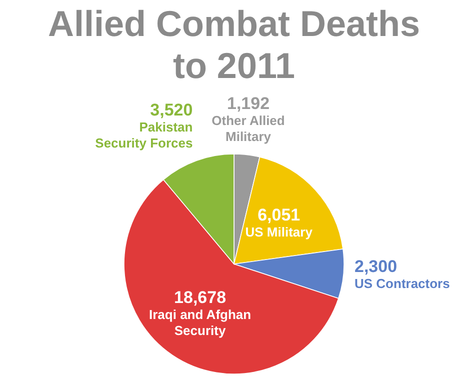 The image size is (468, 390). What do you see at coordinates (171, 110) in the screenshot?
I see `data-label: 3,520` at bounding box center [171, 110].